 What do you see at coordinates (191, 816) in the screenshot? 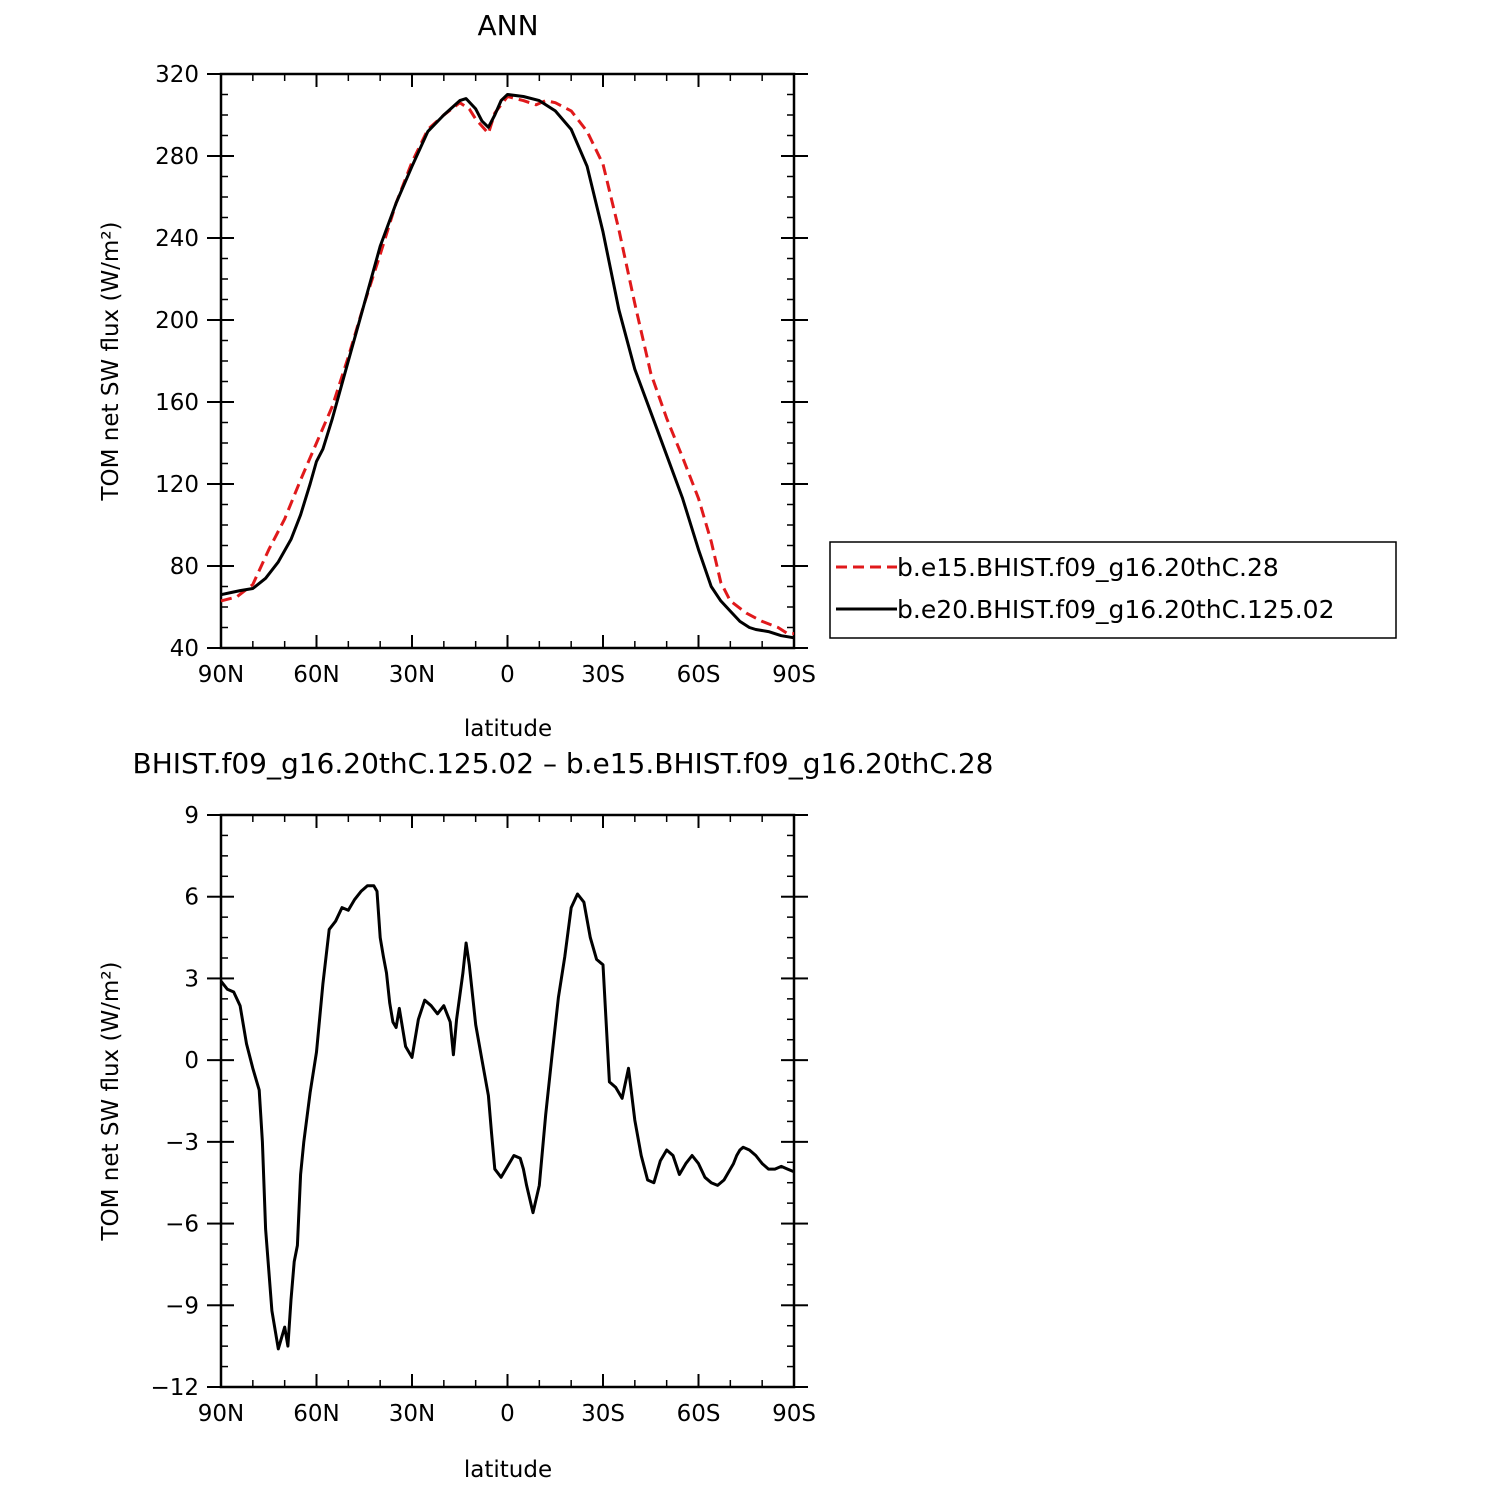
I see `y-tick-label: 9` at bounding box center [191, 816].